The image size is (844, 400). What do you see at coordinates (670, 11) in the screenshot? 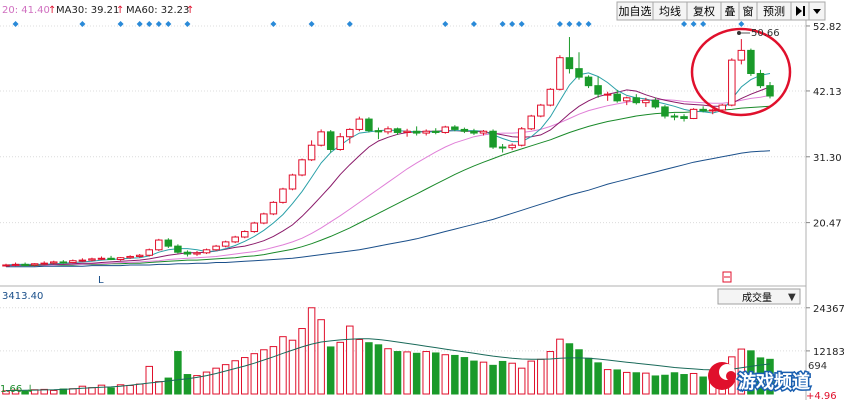
I see `toolbar-button-label: 均线` at bounding box center [670, 11].